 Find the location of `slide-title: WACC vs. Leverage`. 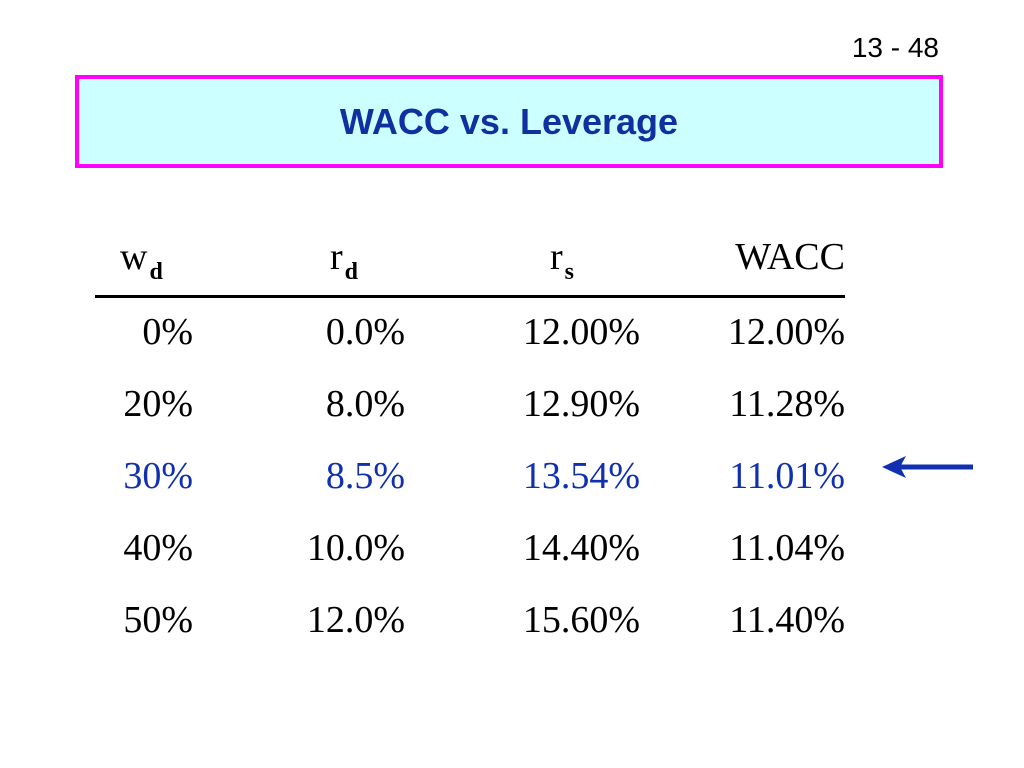

slide-title: WACC vs. Leverage is located at coordinates (509, 121).